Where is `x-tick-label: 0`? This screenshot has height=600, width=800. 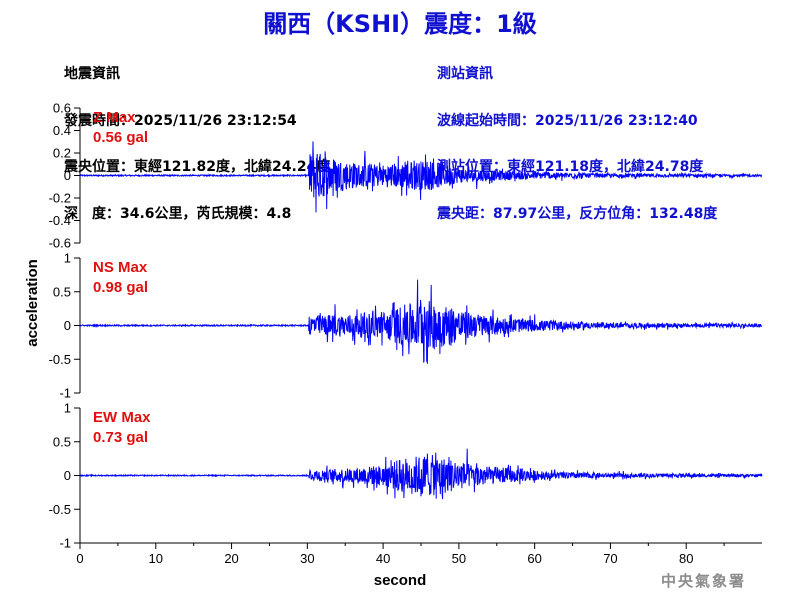 x-tick-label: 0 is located at coordinates (79, 558).